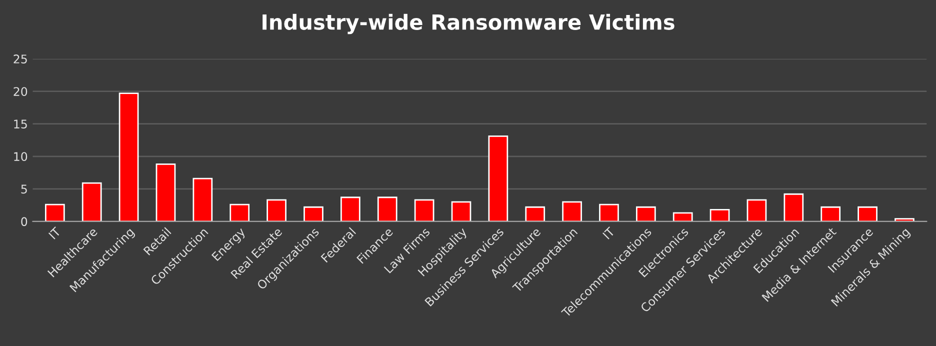  What do you see at coordinates (21, 91) in the screenshot?
I see `y-tick-label: 20` at bounding box center [21, 91].